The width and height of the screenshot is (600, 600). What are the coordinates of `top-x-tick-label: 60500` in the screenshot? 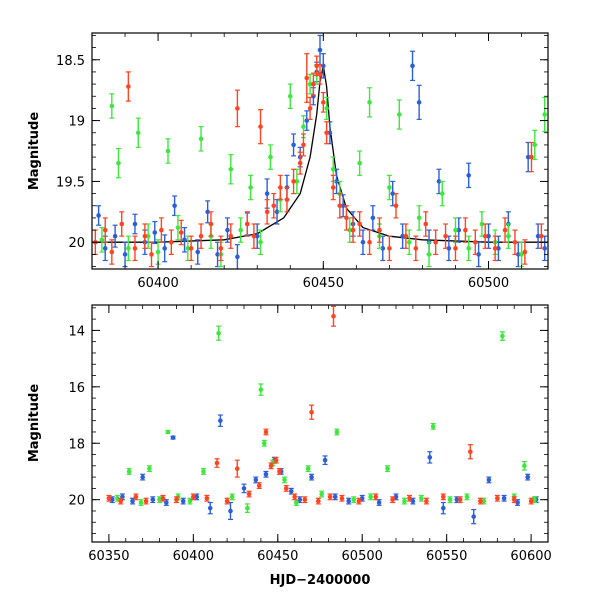 It's located at (488, 283).